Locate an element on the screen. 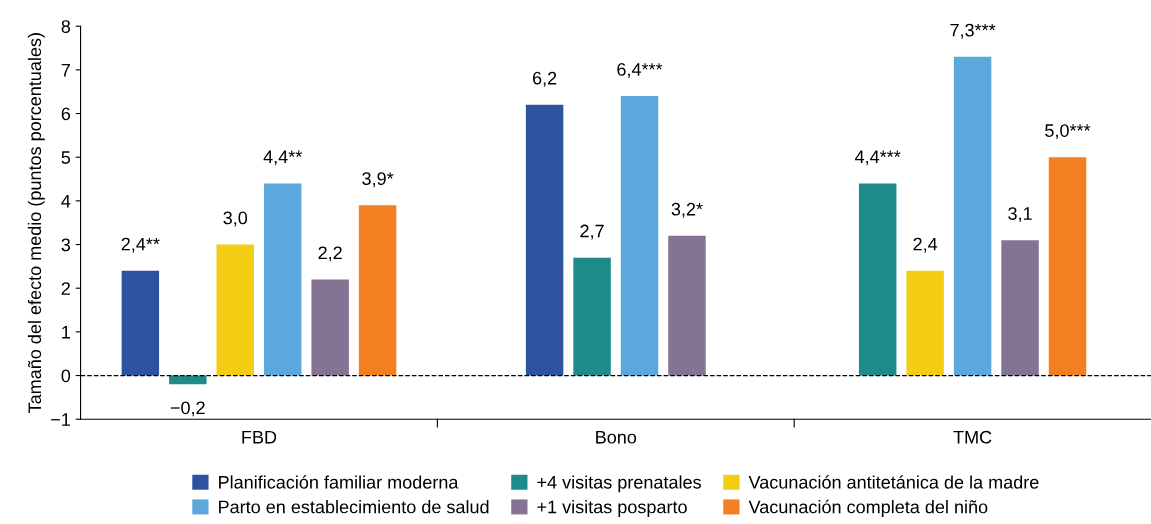 This screenshot has width=1151, height=524. legend-label: Planificación familiar moderna is located at coordinates (339, 482).